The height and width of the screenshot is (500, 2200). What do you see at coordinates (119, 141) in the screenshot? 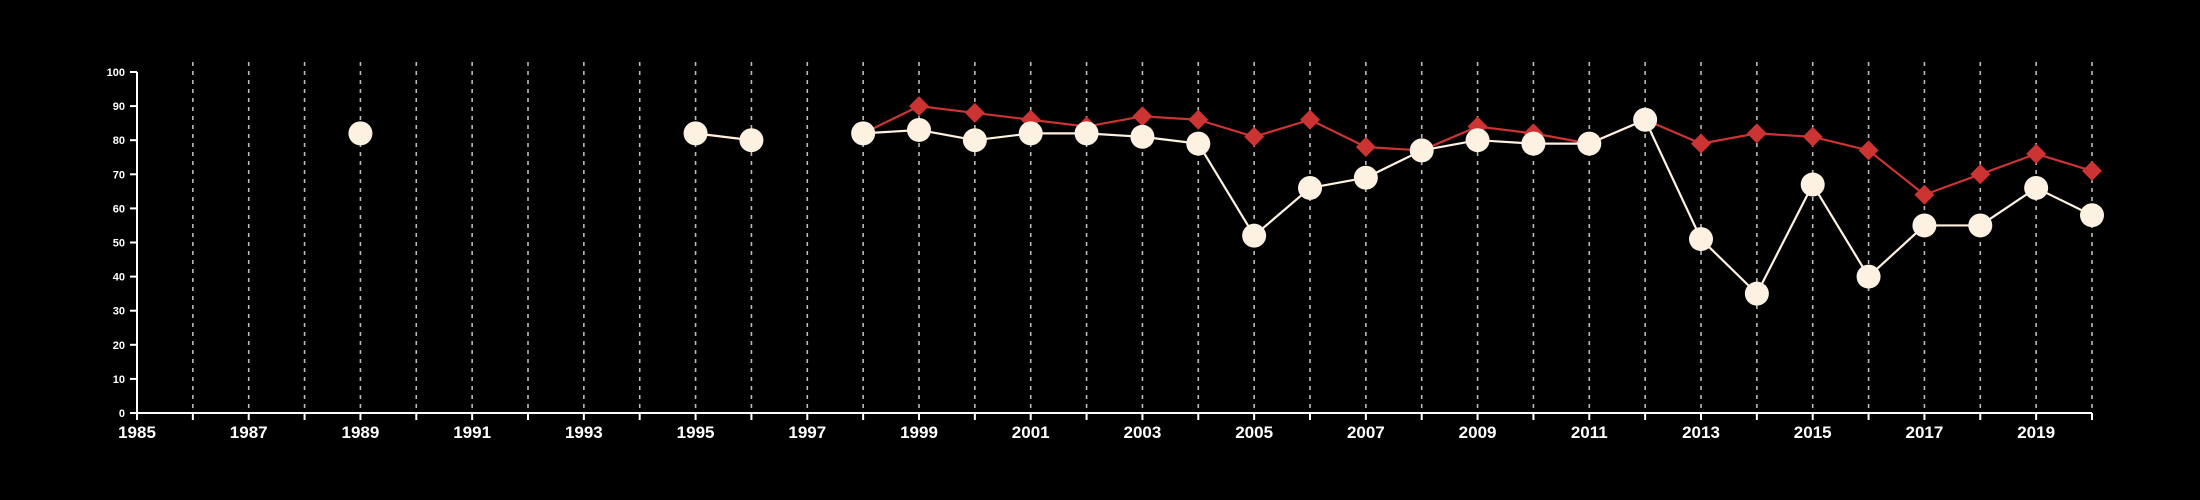
I see `y-tick-label-80: 80` at bounding box center [119, 141].